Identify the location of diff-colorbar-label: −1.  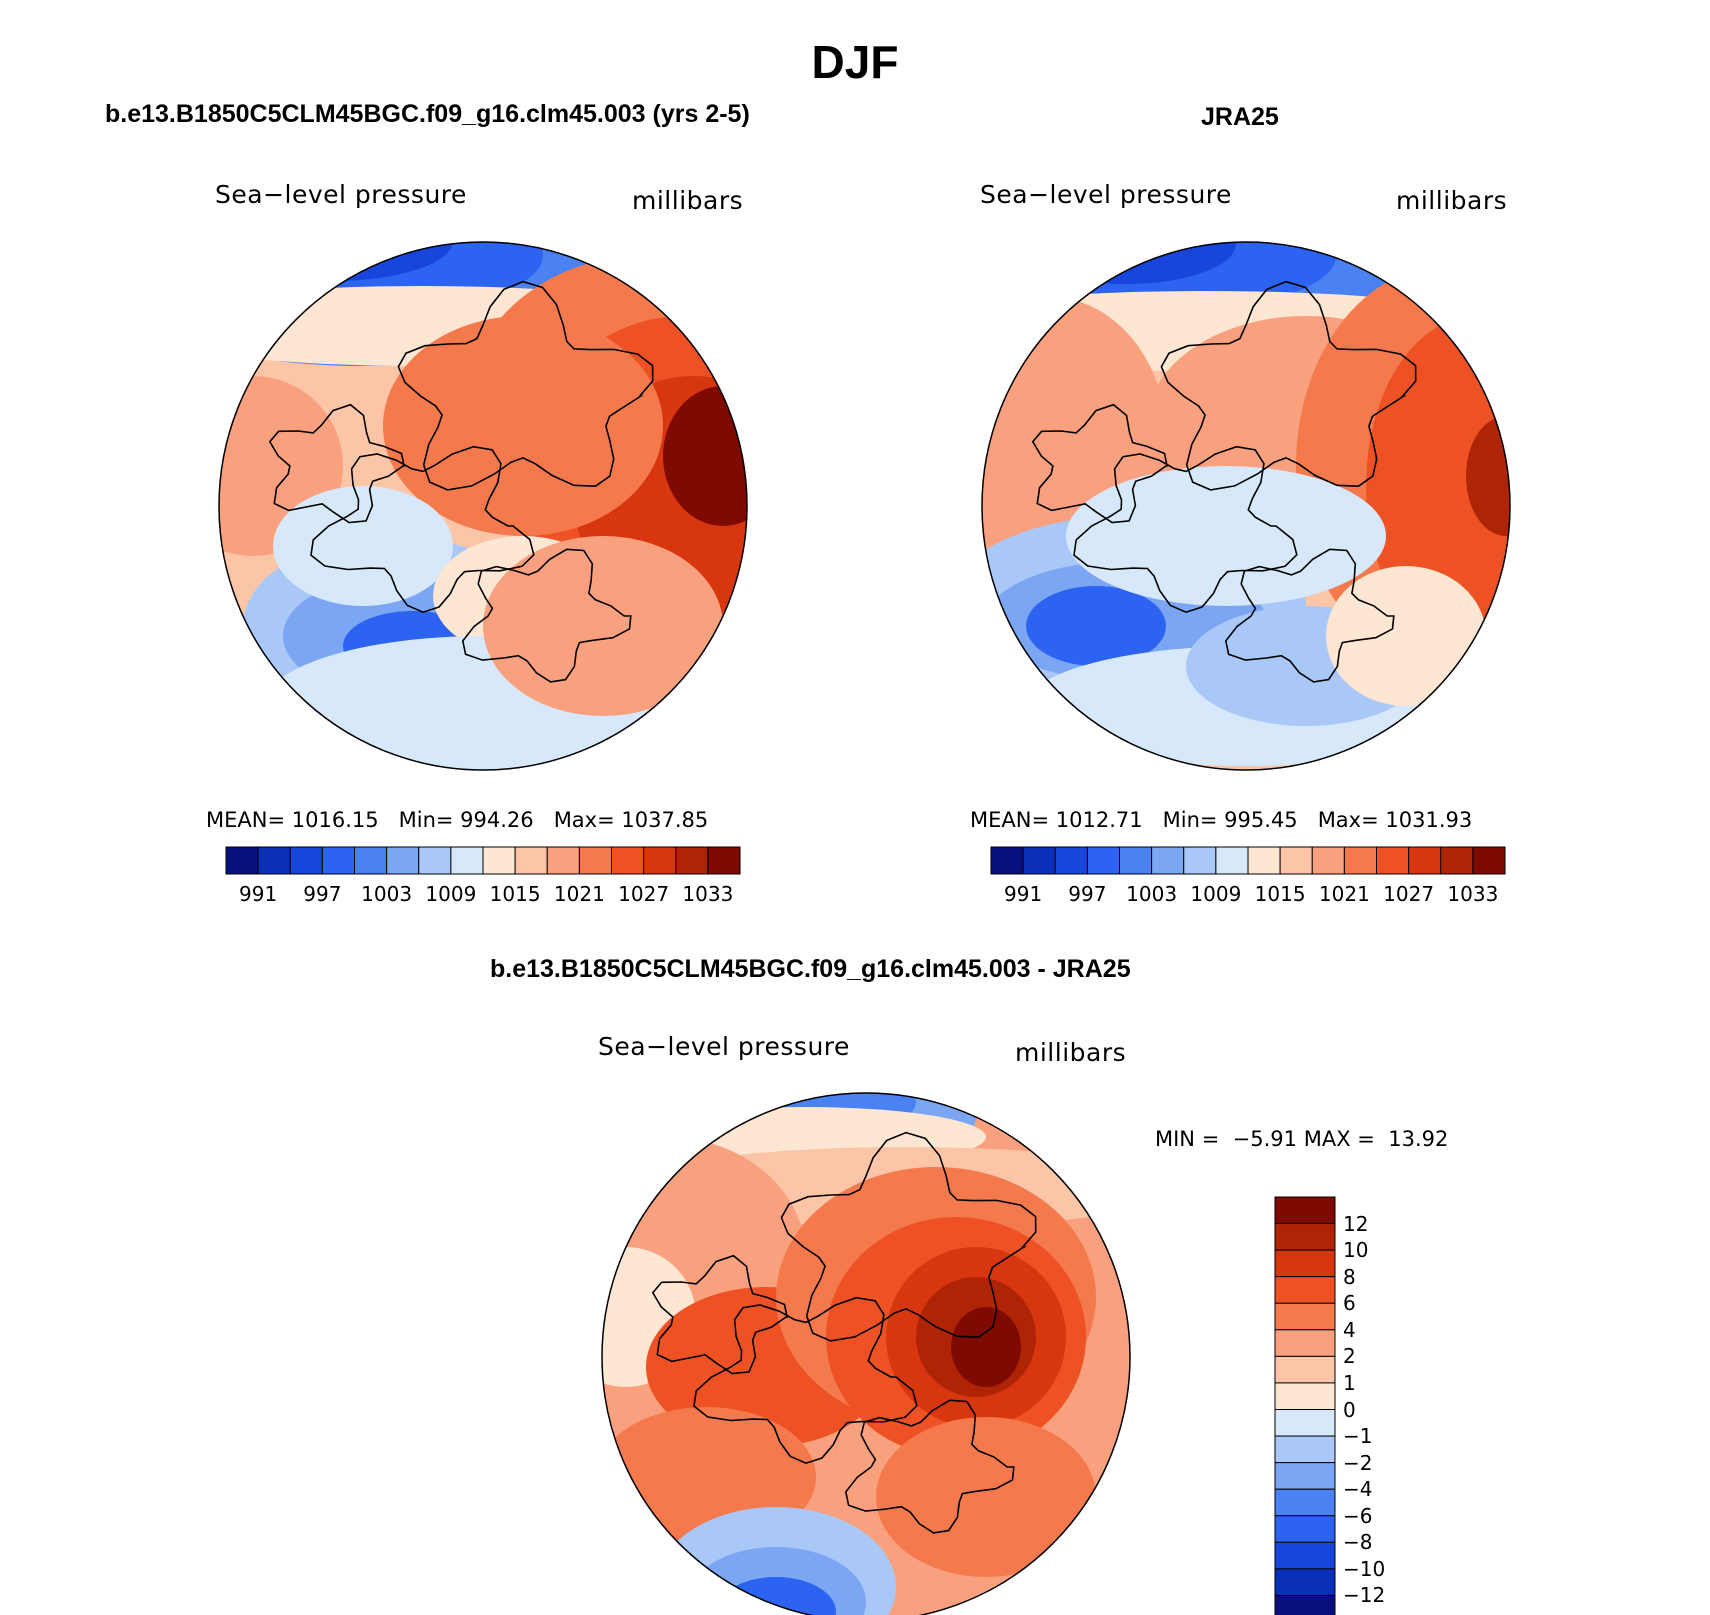
(1358, 1436).